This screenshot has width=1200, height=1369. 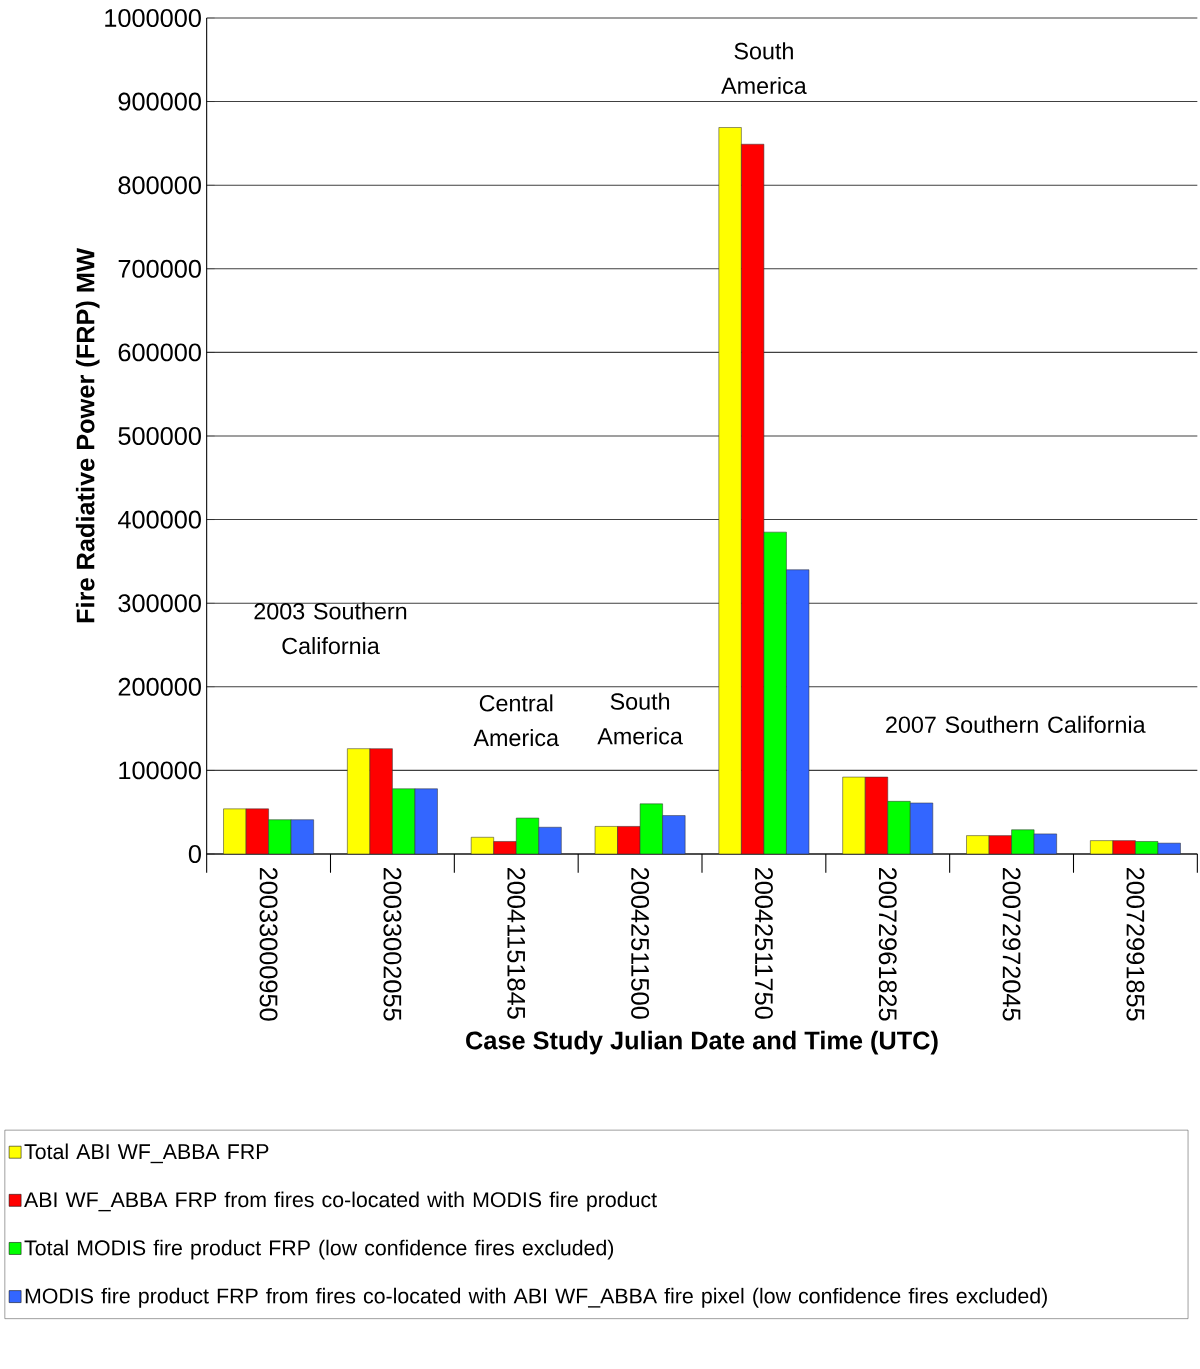 What do you see at coordinates (159, 436) in the screenshot?
I see `y-tick-label: 500000` at bounding box center [159, 436].